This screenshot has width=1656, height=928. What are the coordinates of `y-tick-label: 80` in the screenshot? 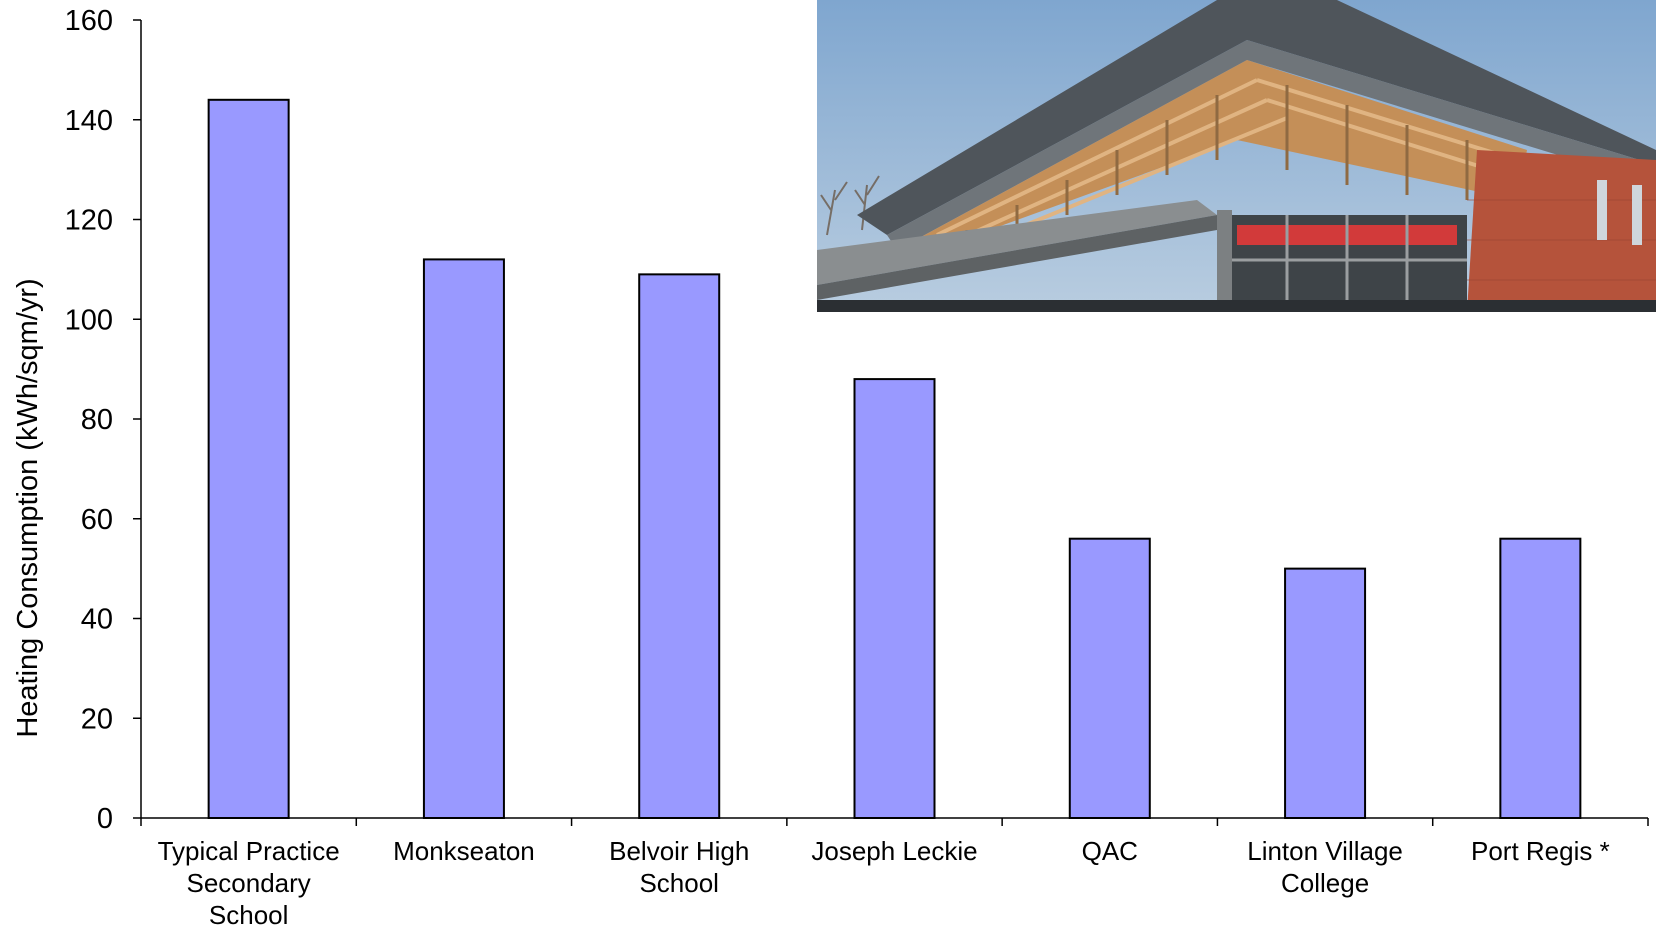 It's located at (97, 420).